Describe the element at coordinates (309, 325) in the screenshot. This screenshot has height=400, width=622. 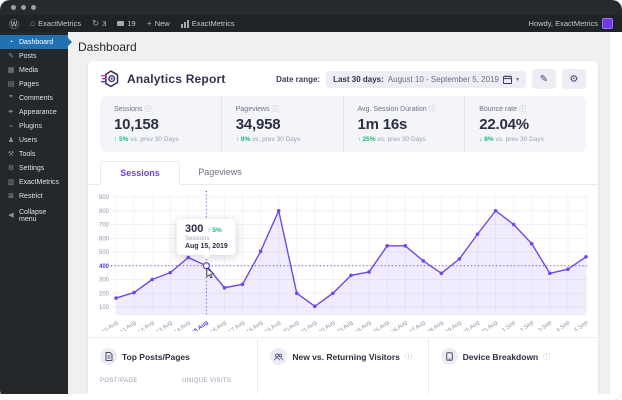
I see `svg-text: 21 Aug` at that location.